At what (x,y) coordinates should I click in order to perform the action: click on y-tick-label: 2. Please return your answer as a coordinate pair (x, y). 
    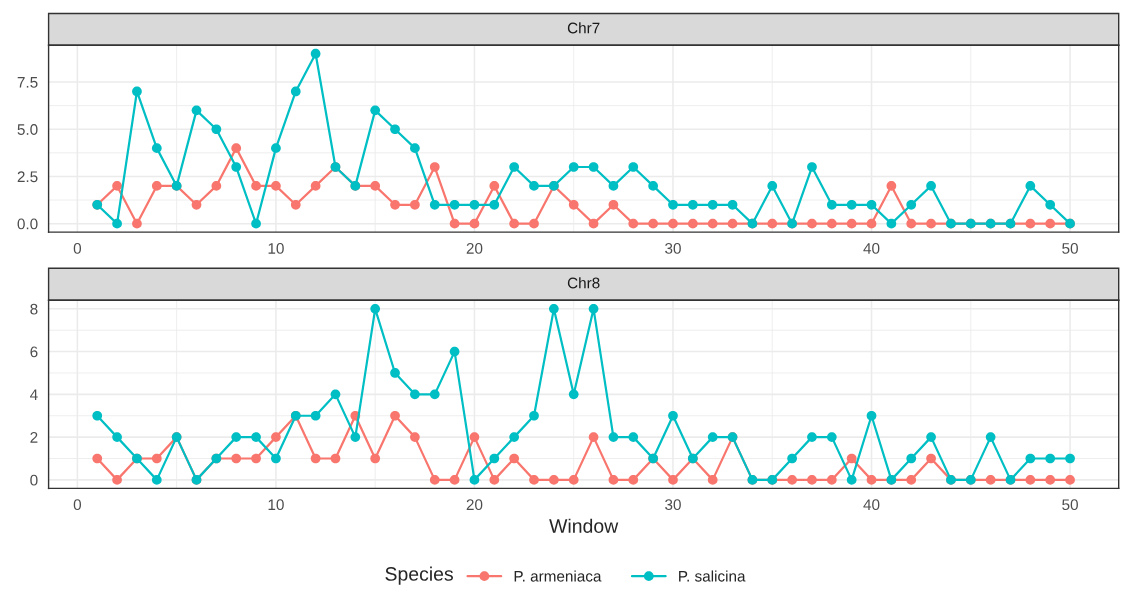
    Looking at the image, I should click on (34, 437).